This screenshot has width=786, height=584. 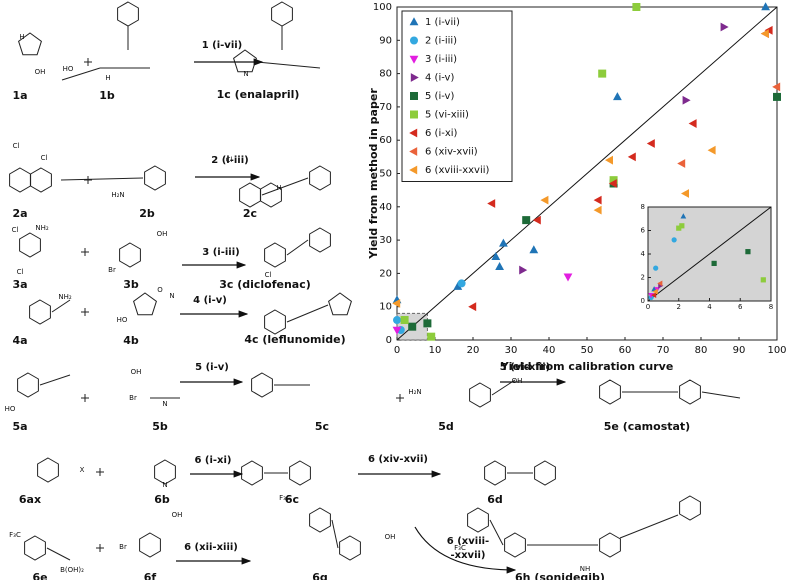 I want to click on legend-label: 6 (xiv-xvii), so click(x=451, y=152).